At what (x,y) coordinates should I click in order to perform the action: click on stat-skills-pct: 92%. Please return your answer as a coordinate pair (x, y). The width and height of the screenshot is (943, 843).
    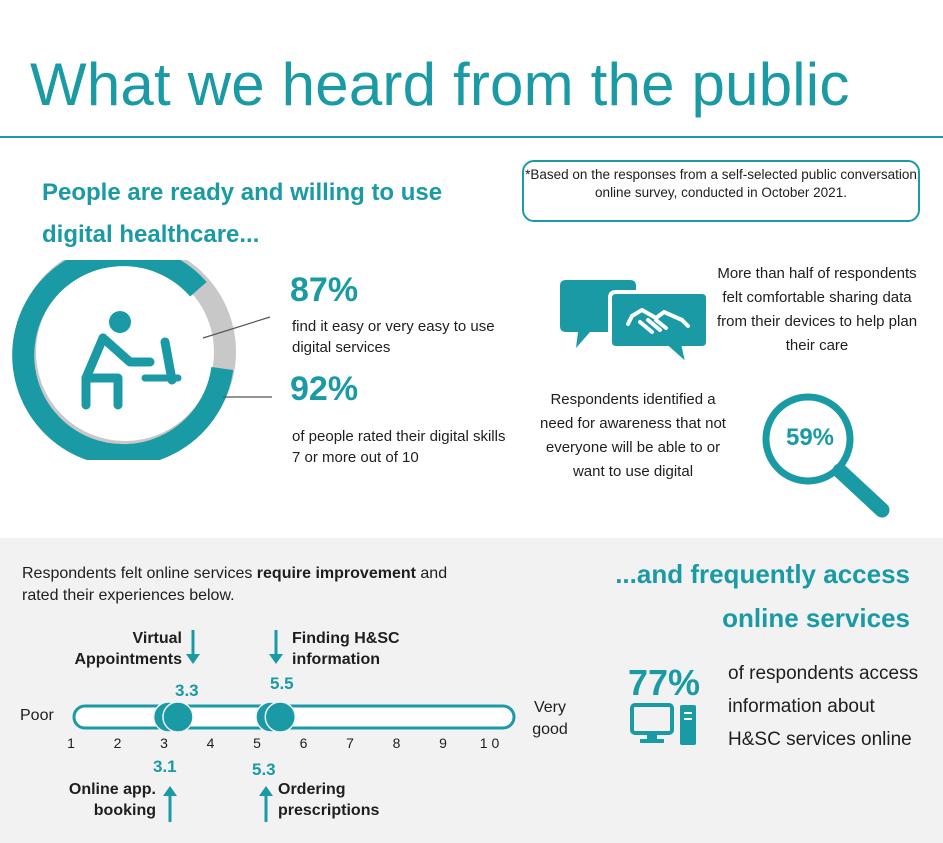
    Looking at the image, I should click on (324, 389).